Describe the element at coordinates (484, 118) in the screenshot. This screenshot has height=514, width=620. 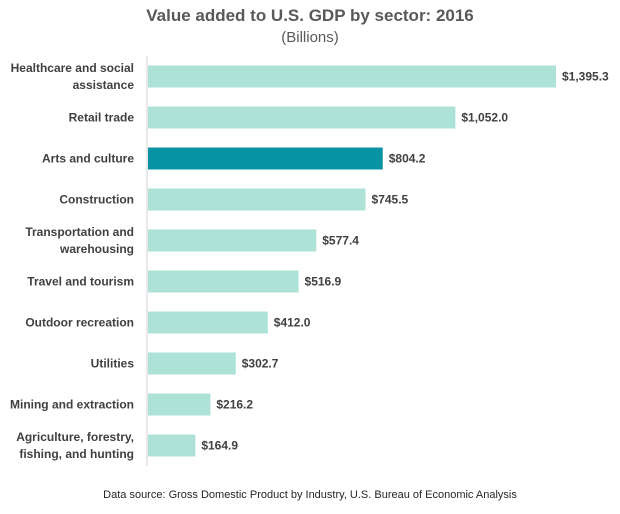
I see `value-label: $1,052.0` at that location.